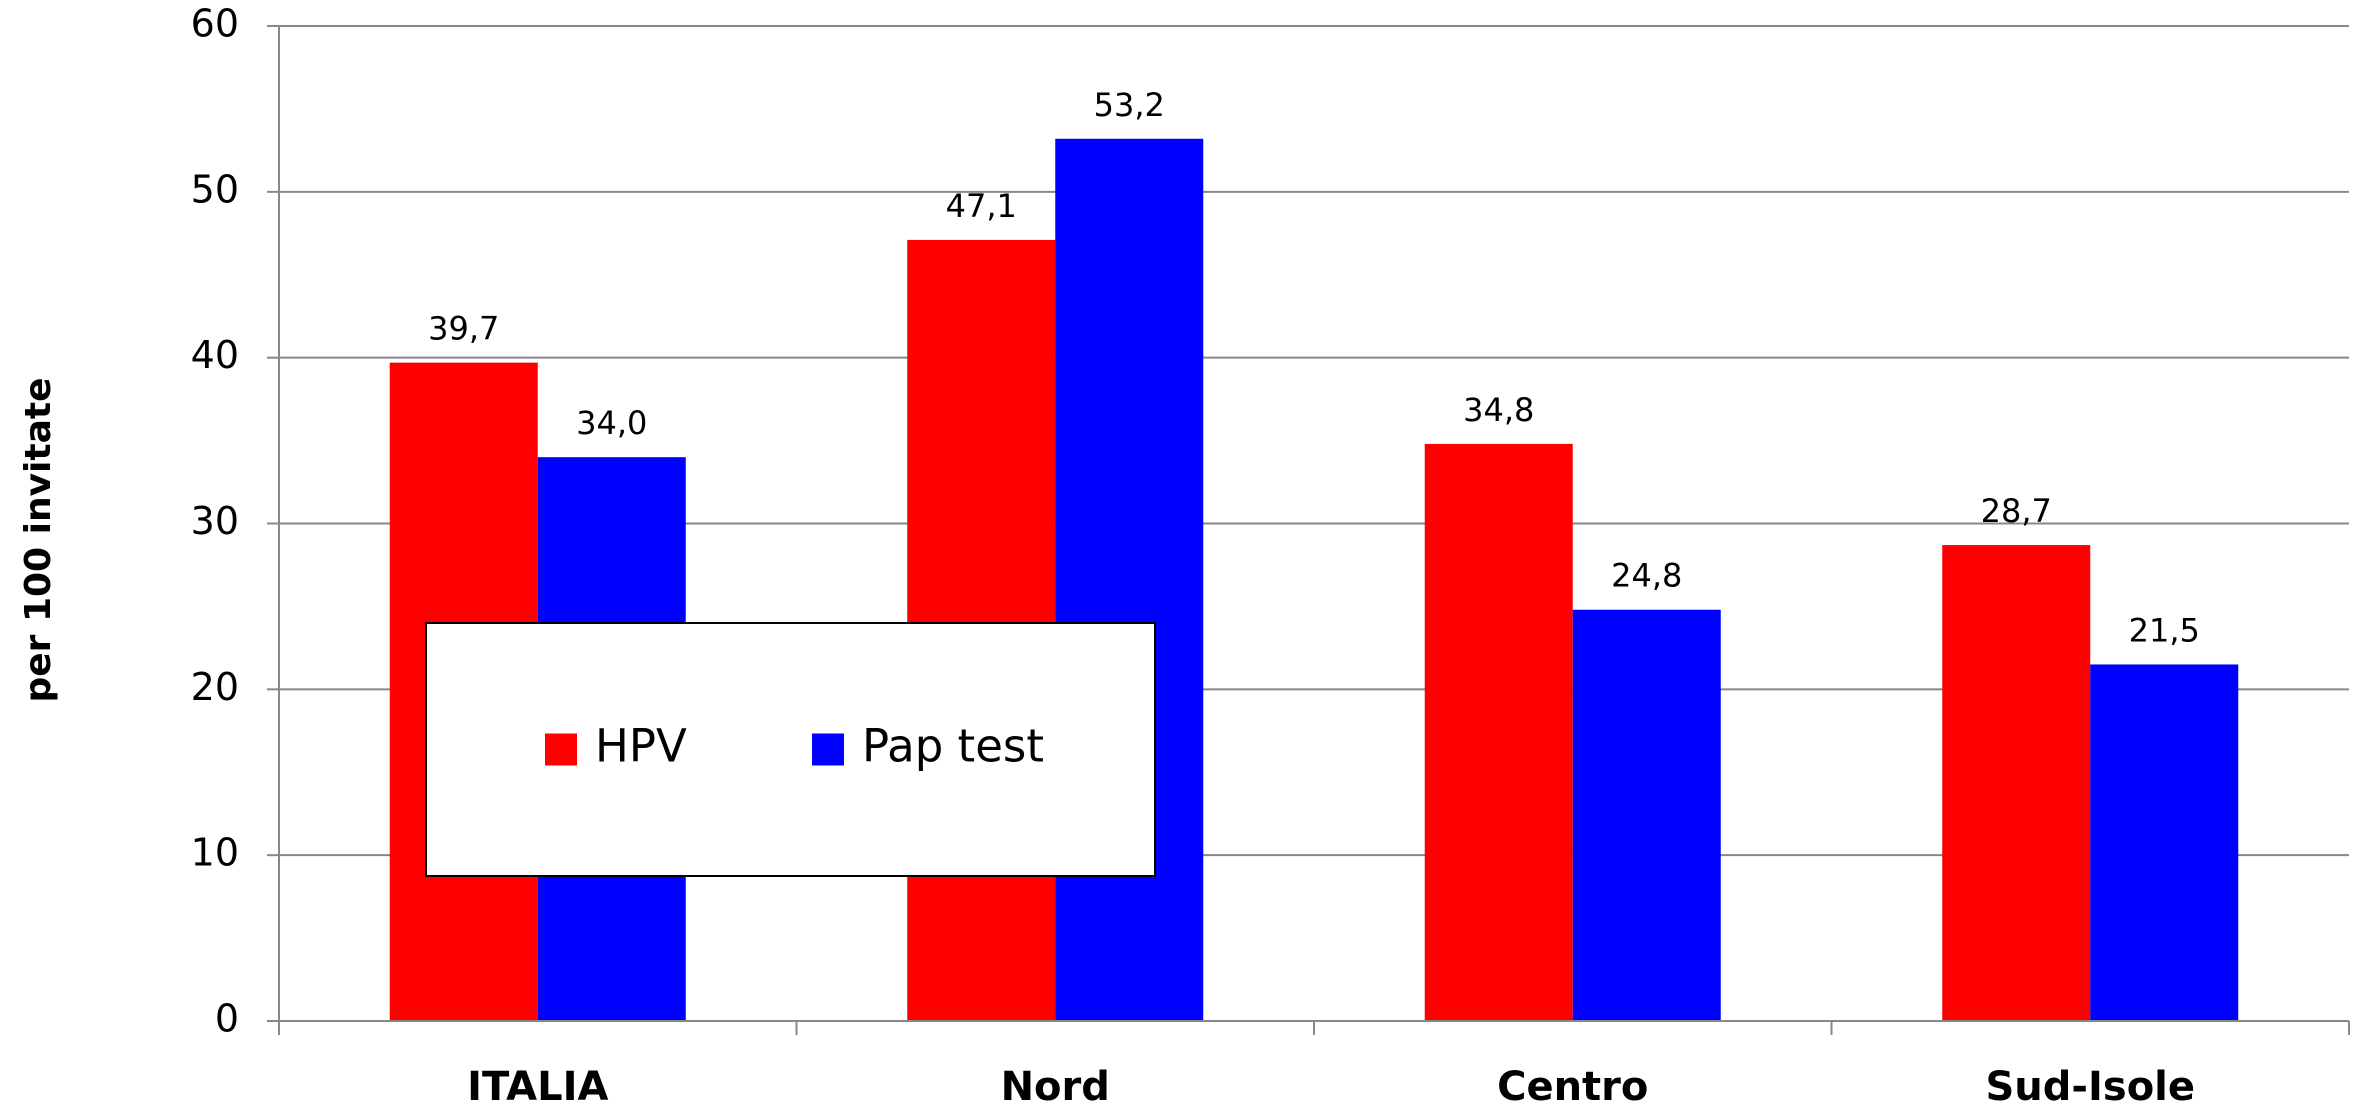 Image resolution: width=2361 pixels, height=1113 pixels. What do you see at coordinates (2090, 1087) in the screenshot?
I see `x-tick-label: Sud-Isole` at bounding box center [2090, 1087].